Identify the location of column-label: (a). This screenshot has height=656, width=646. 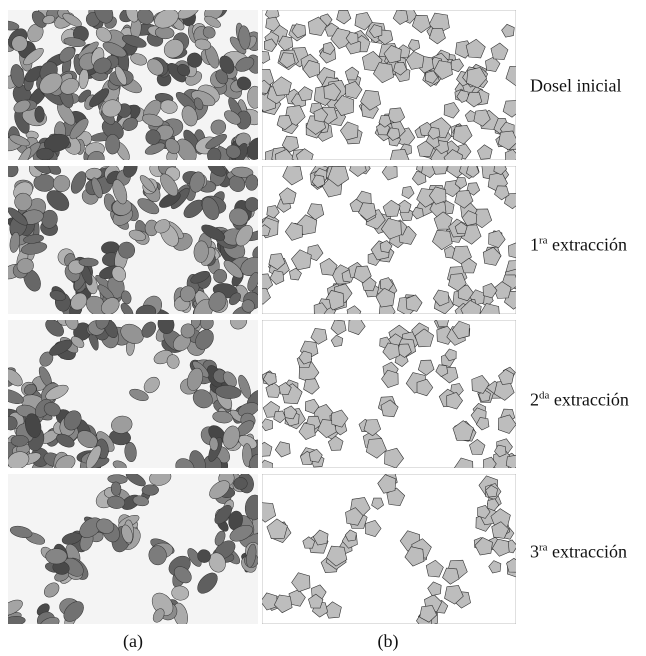
(133, 641).